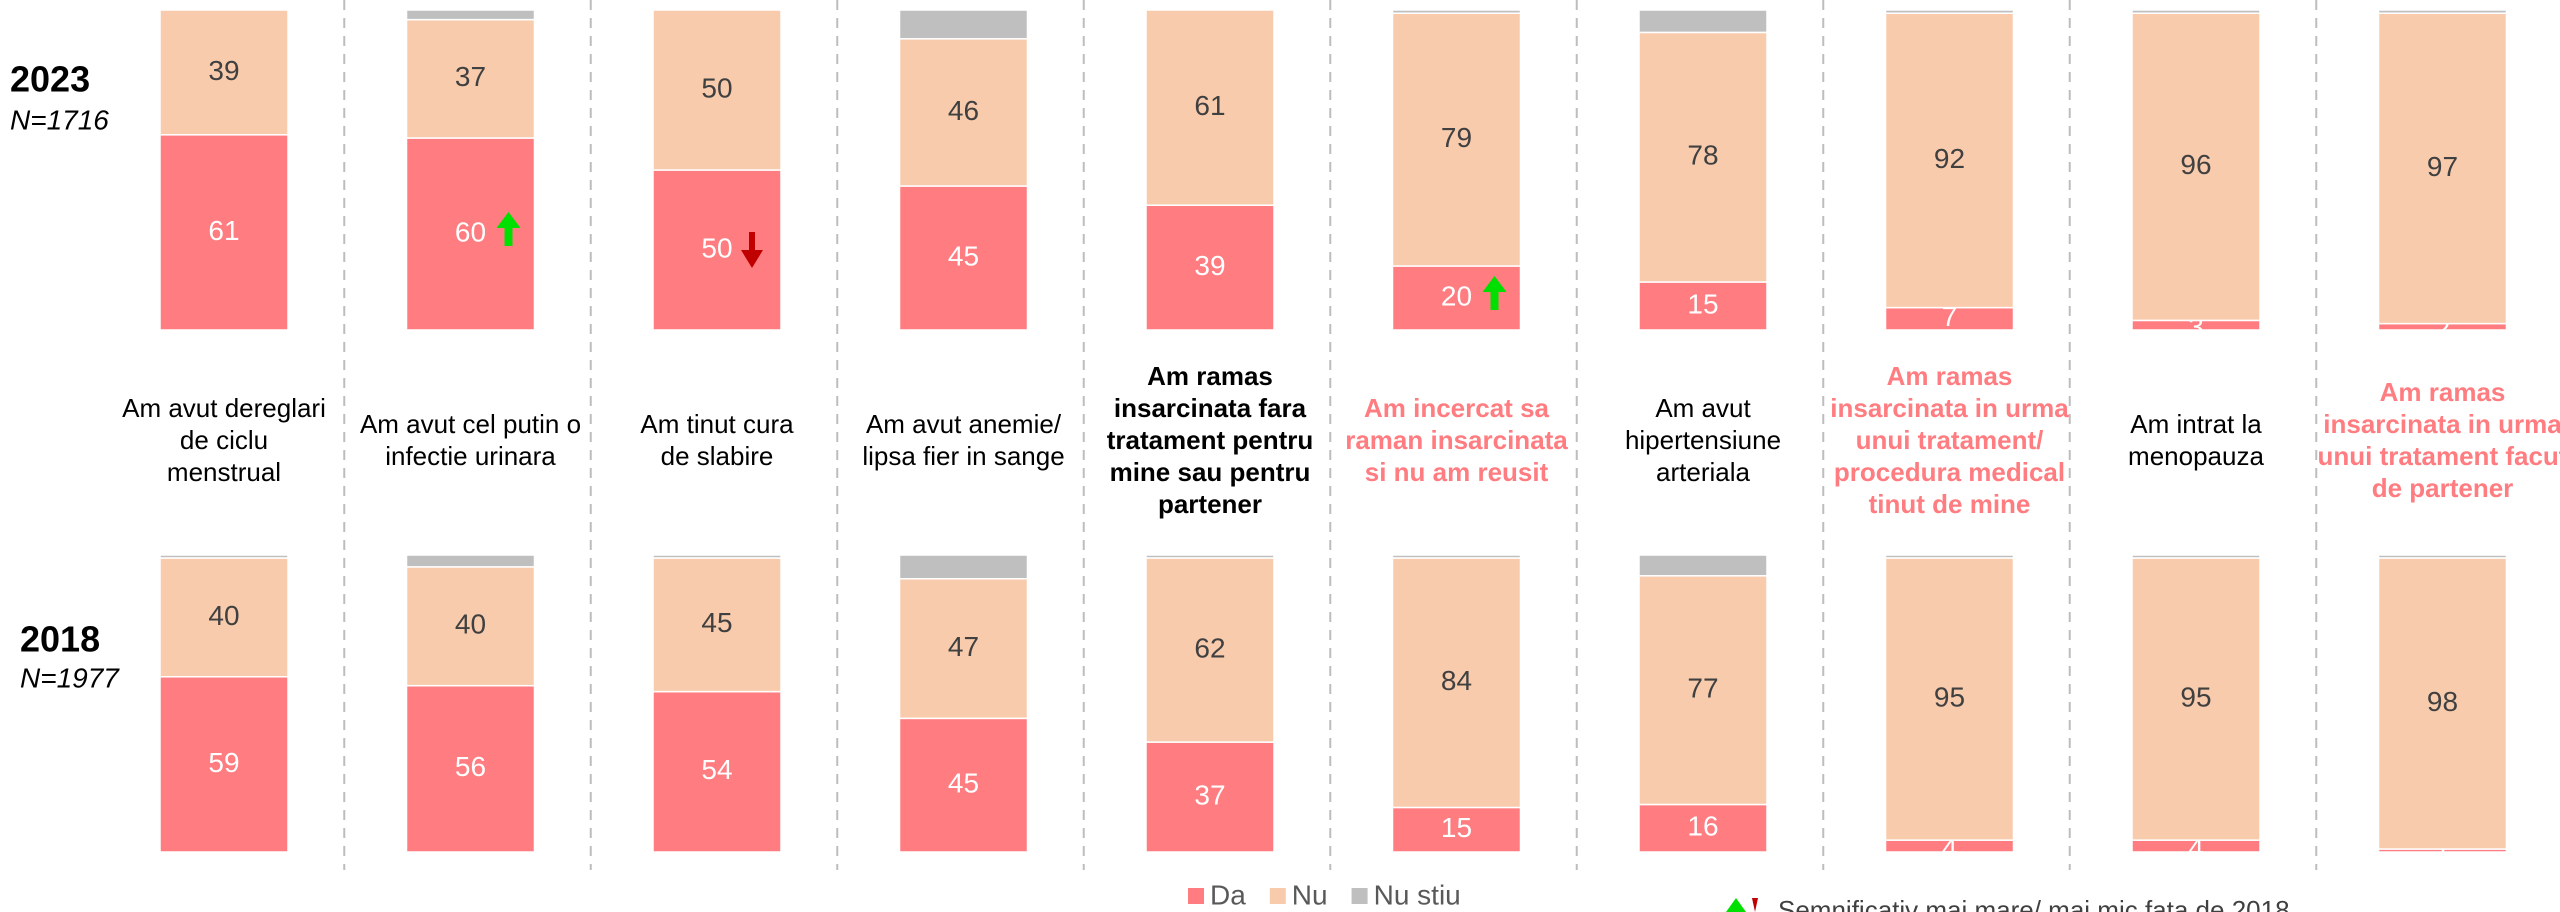  What do you see at coordinates (224, 408) in the screenshot?
I see `category-label: Am avut dereglari` at bounding box center [224, 408].